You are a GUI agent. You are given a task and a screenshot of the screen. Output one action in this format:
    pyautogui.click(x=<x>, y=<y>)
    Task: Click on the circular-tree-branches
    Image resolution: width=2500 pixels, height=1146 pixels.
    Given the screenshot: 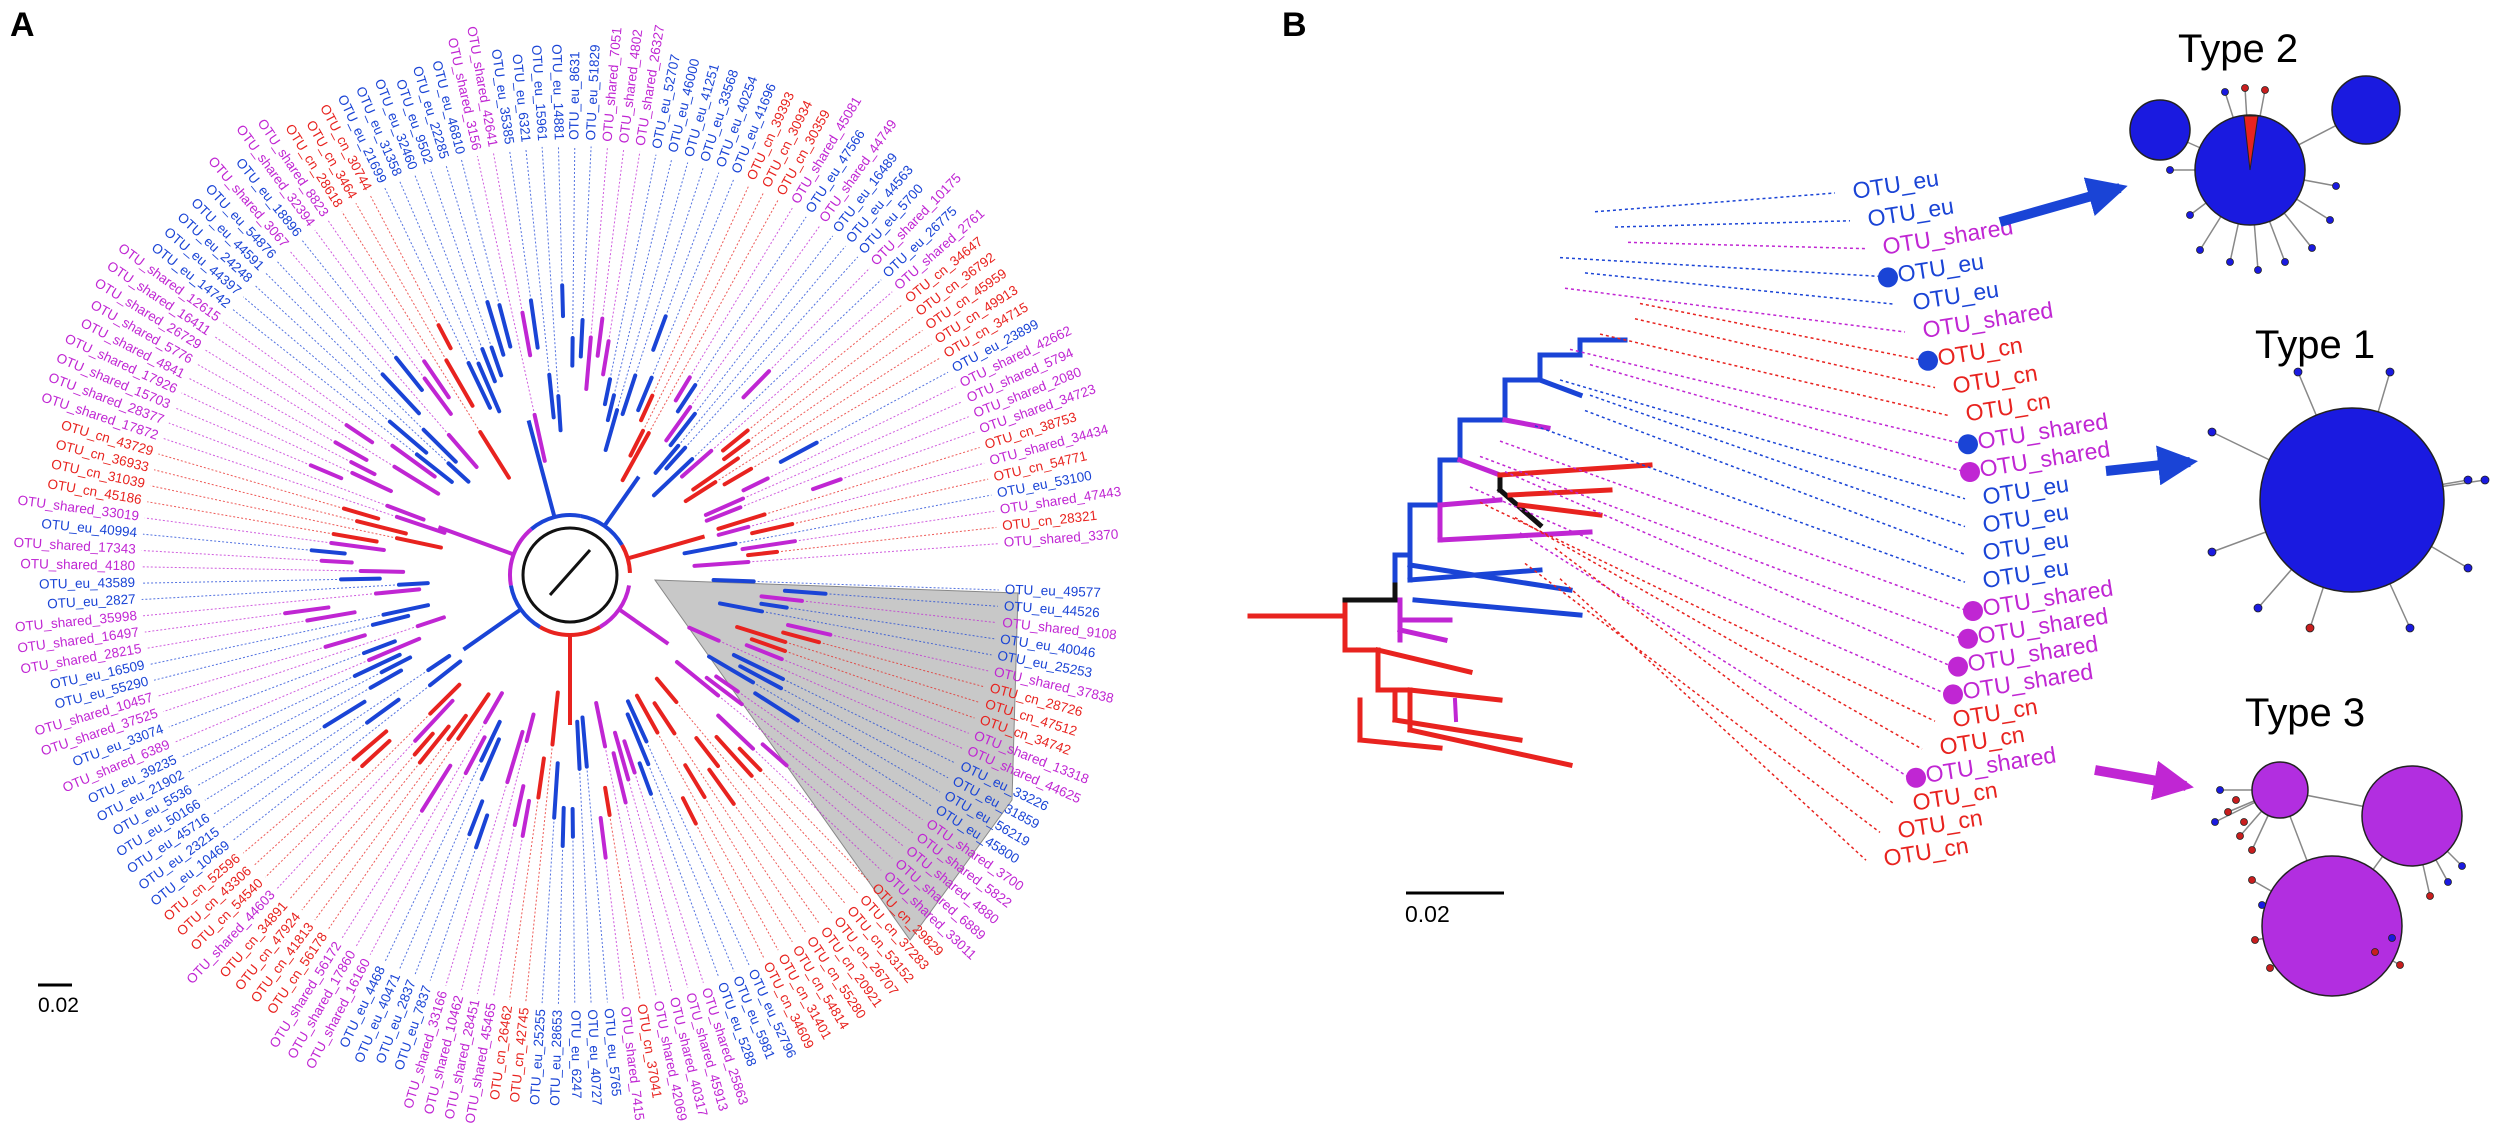 What is the action you would take?
    pyautogui.click(x=563, y=571)
    